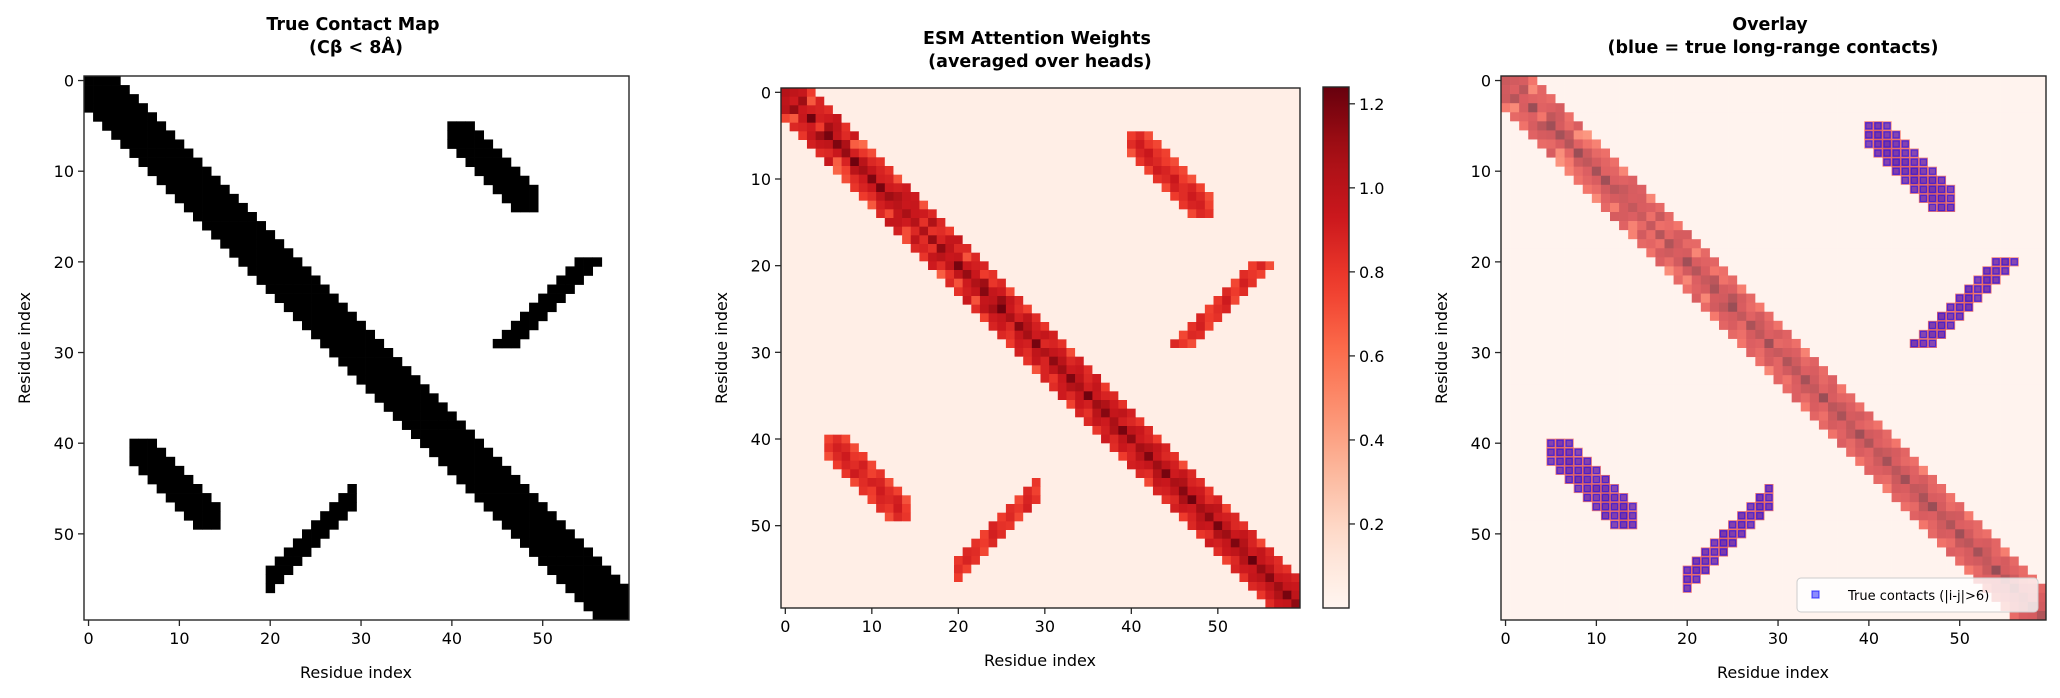 The height and width of the screenshot is (698, 2060). What do you see at coordinates (352, 25) in the screenshot?
I see `title-line-1: True Contact Map` at bounding box center [352, 25].